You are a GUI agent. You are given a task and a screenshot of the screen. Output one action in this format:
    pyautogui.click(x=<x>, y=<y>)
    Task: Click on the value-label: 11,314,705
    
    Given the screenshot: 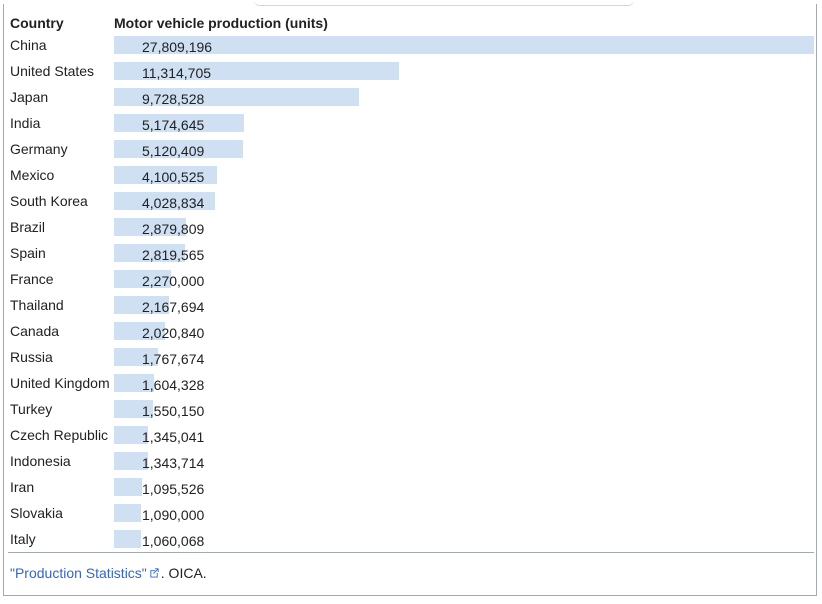 What is the action you would take?
    pyautogui.click(x=177, y=73)
    